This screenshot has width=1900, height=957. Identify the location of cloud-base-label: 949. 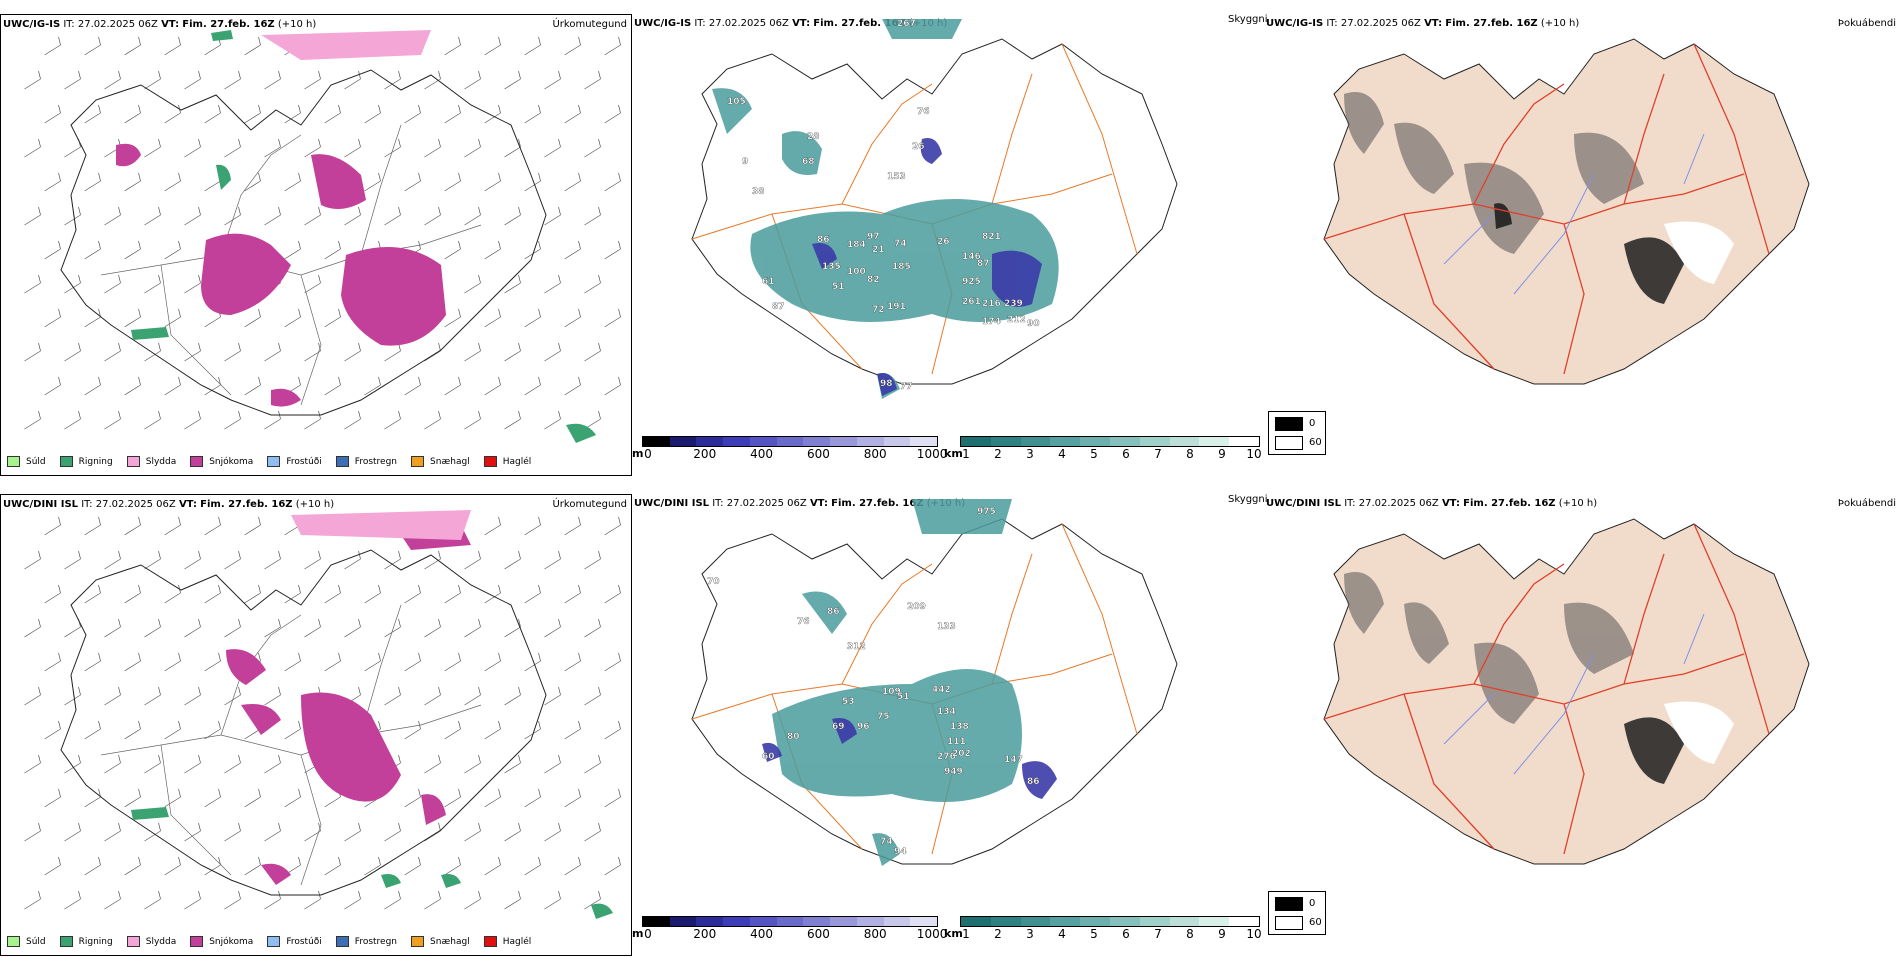
(953, 772).